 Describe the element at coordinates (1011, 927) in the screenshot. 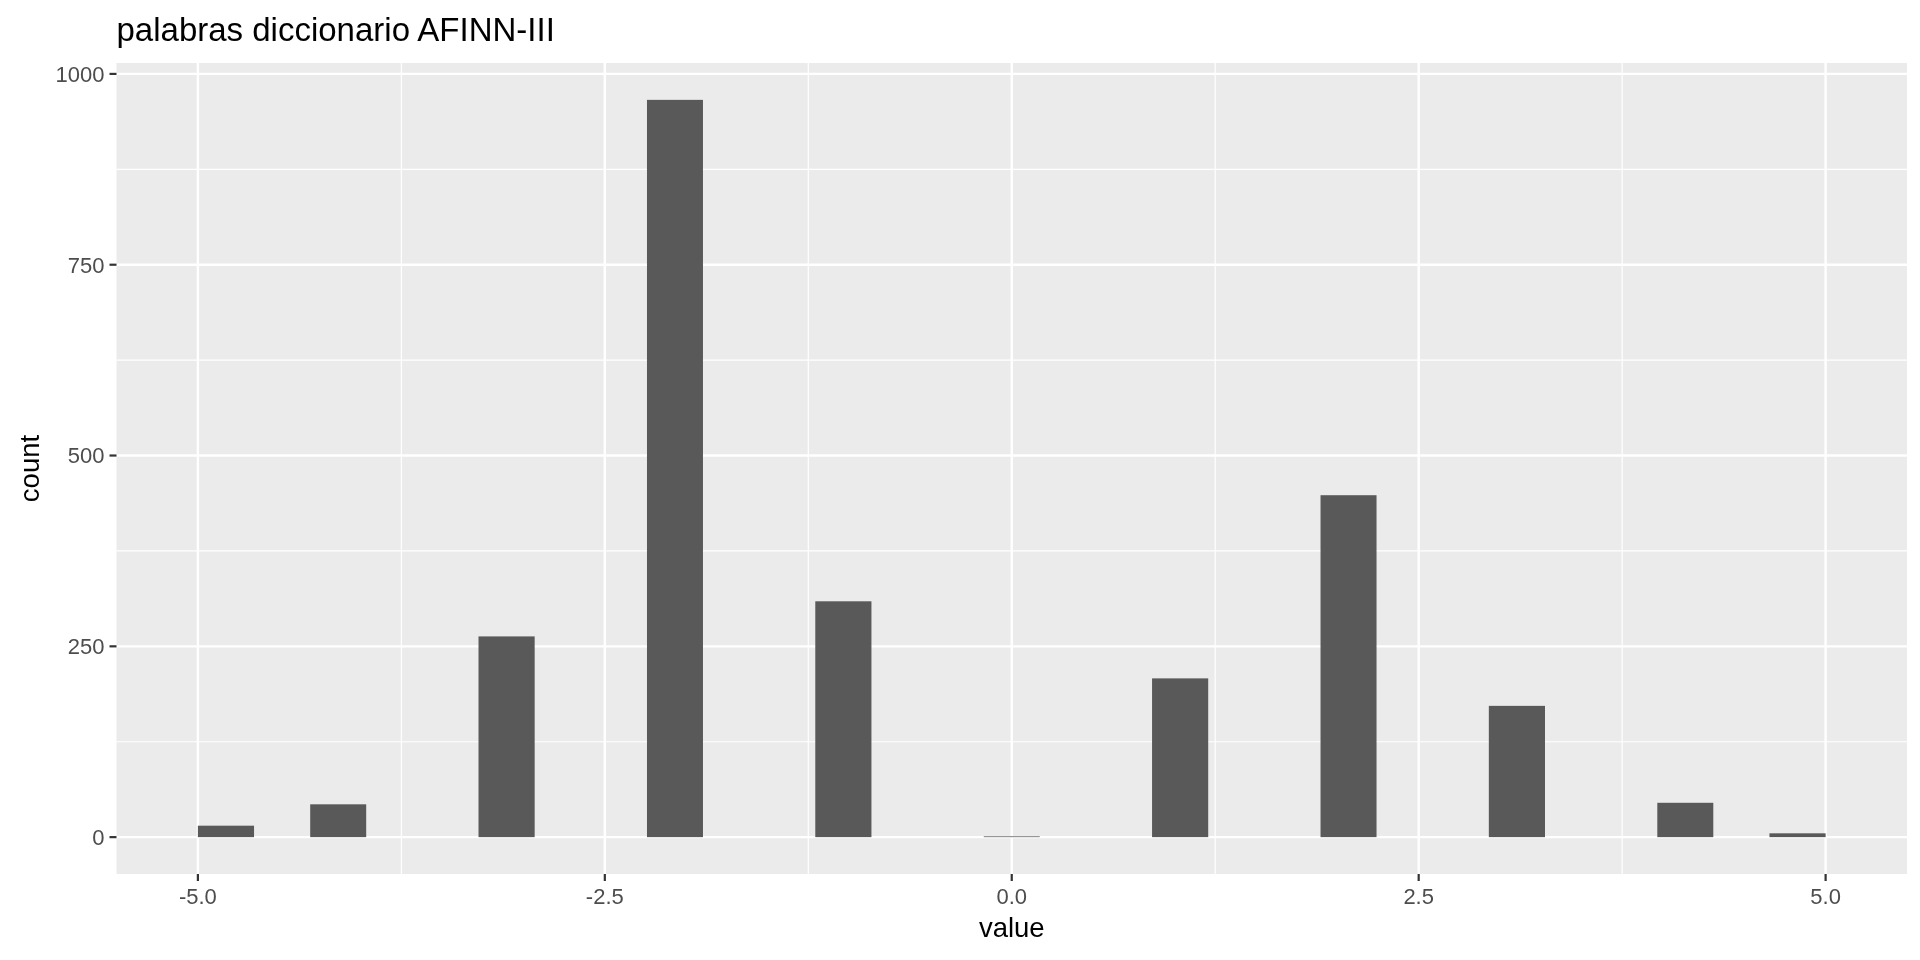

I see `x-axis-title: value` at that location.